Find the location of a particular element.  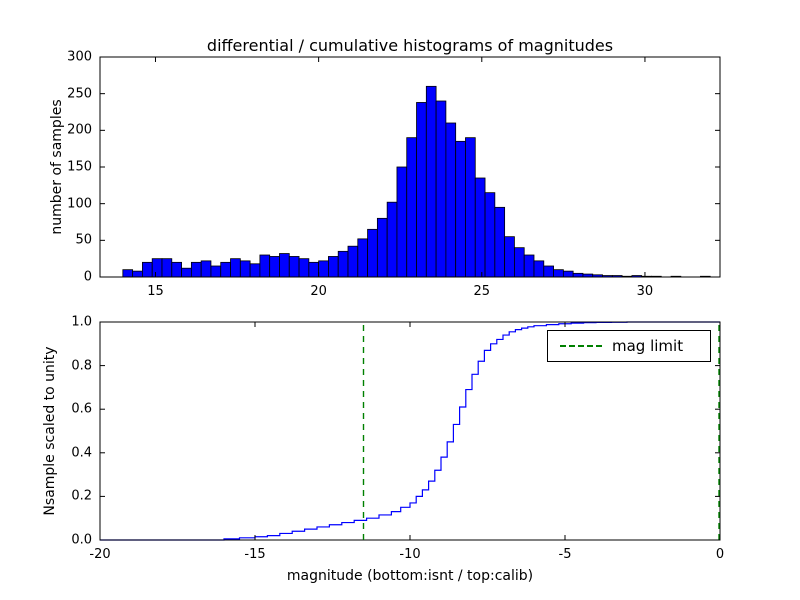

x-tick-label: 30 is located at coordinates (645, 291).